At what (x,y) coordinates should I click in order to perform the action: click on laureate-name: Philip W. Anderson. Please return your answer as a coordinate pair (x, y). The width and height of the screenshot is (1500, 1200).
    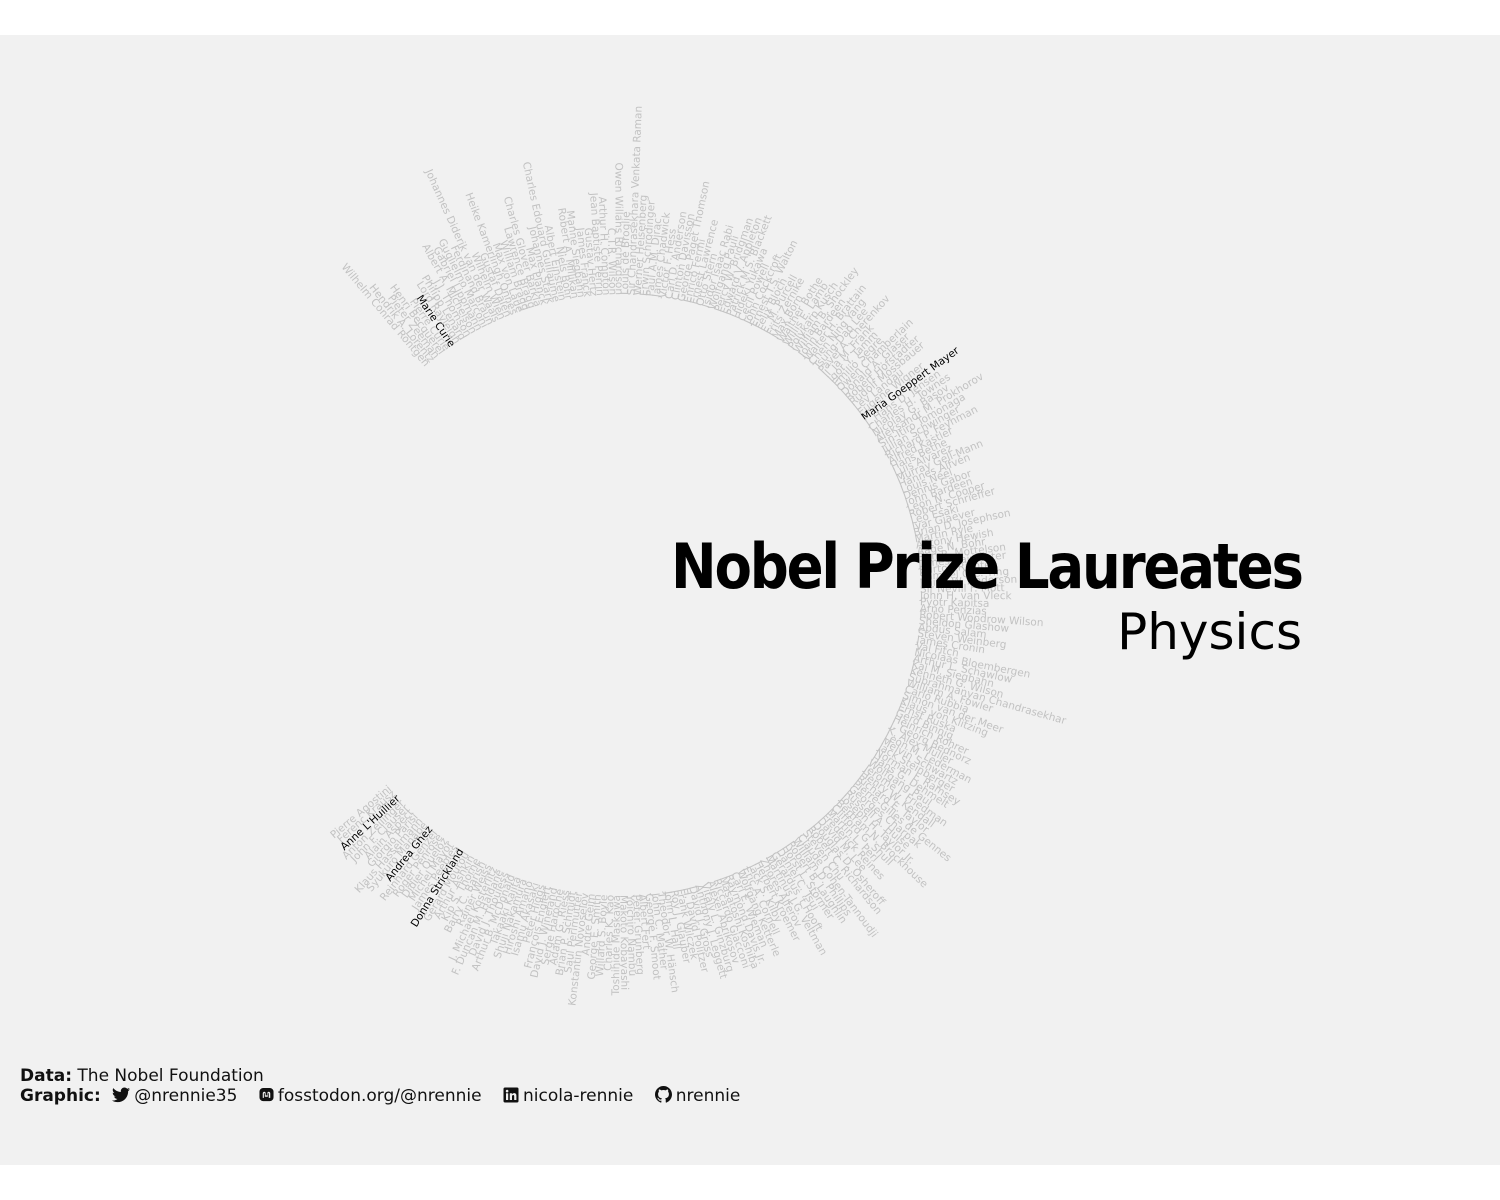
    Looking at the image, I should click on (969, 582).